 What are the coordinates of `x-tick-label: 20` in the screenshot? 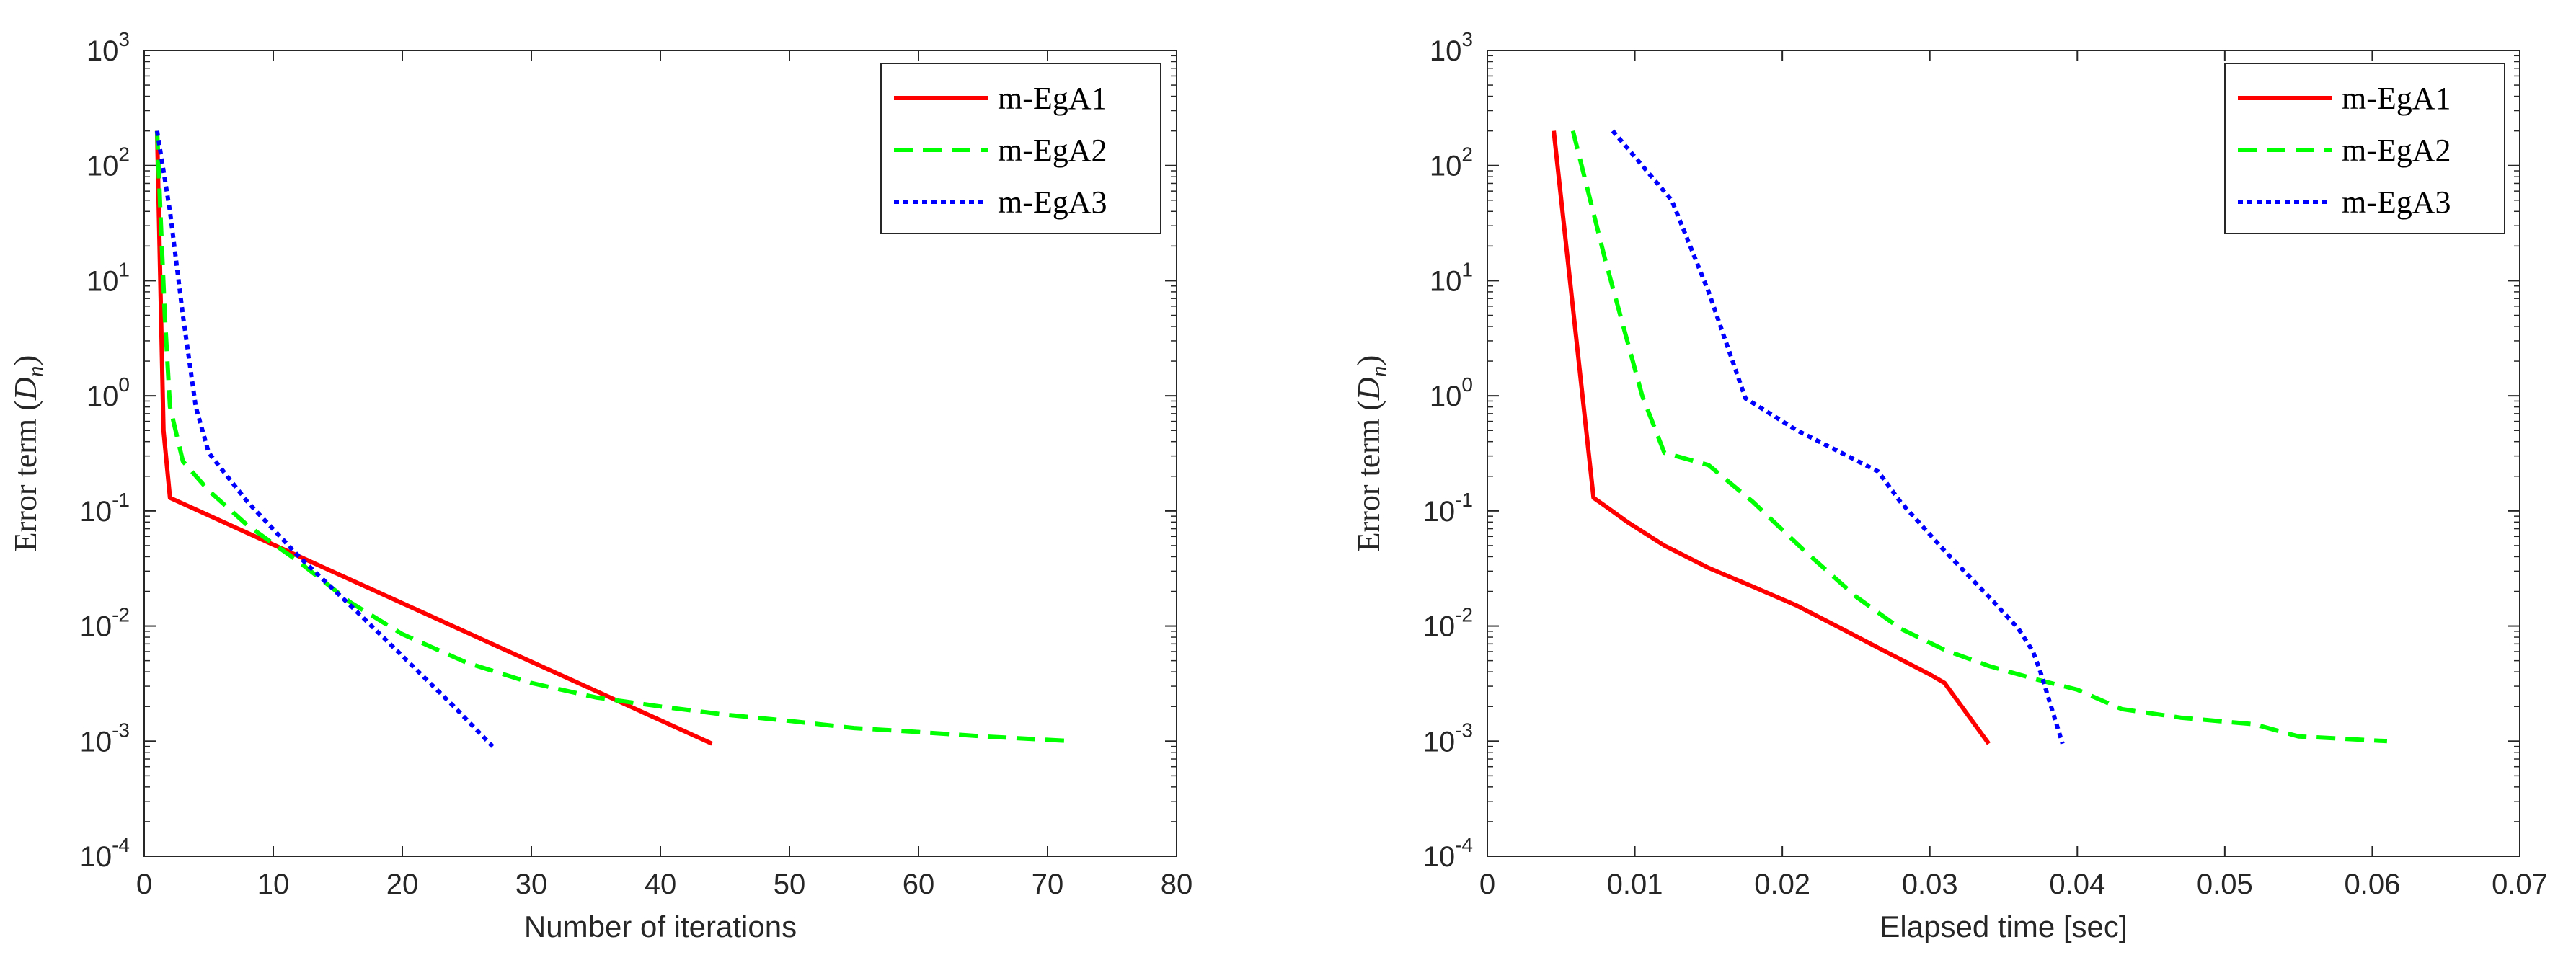 It's located at (402, 884).